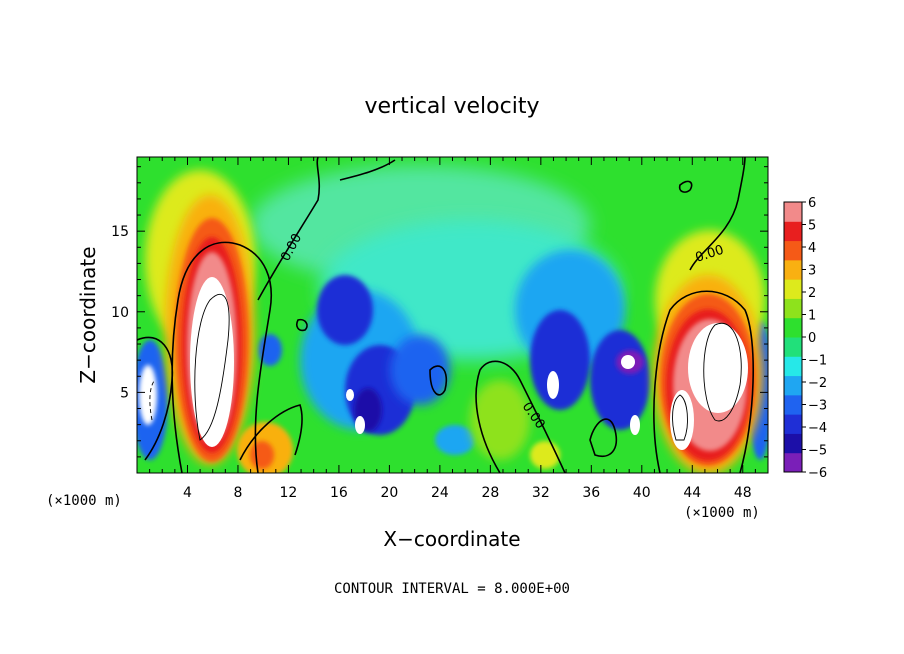 The image size is (904, 654). Describe the element at coordinates (451, 106) in the screenshot. I see `chart-title: vertical velocity` at that location.